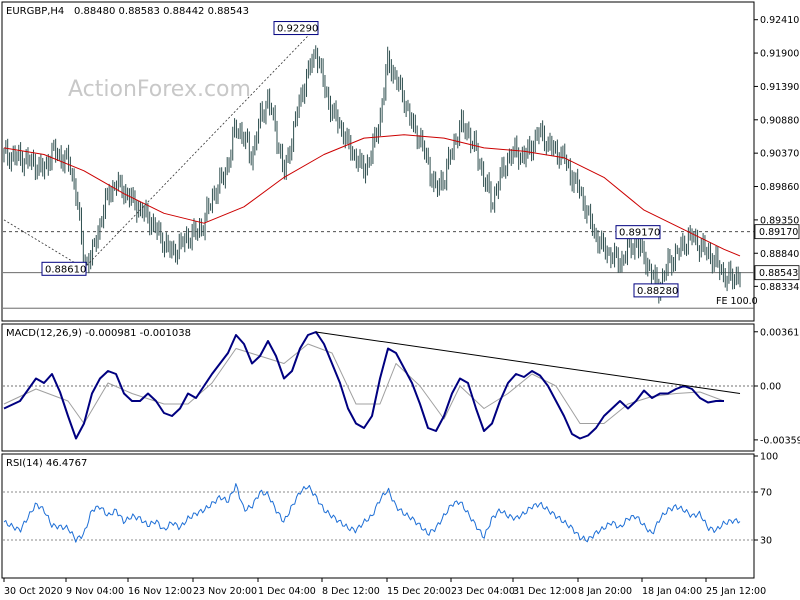 The width and height of the screenshot is (800, 600). What do you see at coordinates (528, 362) in the screenshot?
I see `macd-trendline` at bounding box center [528, 362].